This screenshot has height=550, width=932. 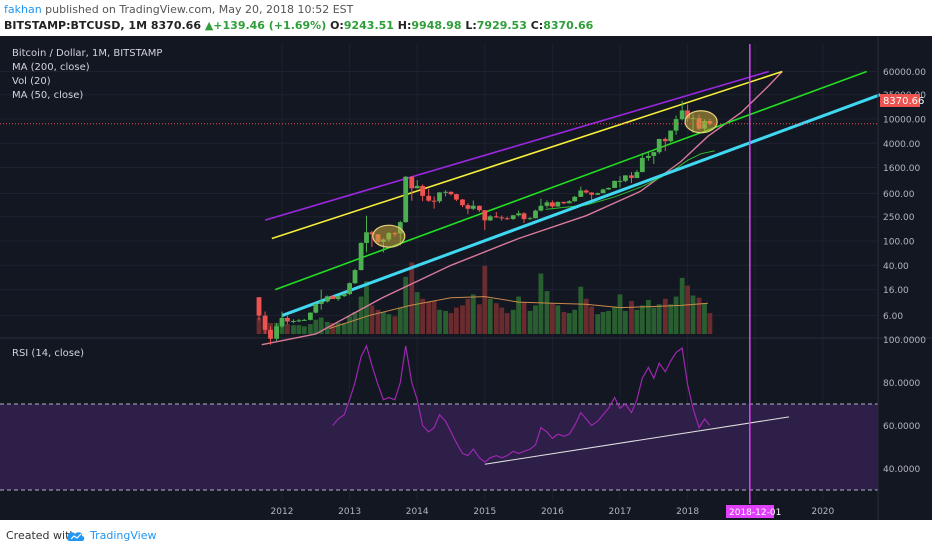 What do you see at coordinates (904, 120) in the screenshot?
I see `price-tick-label: 10000.00` at bounding box center [904, 120].